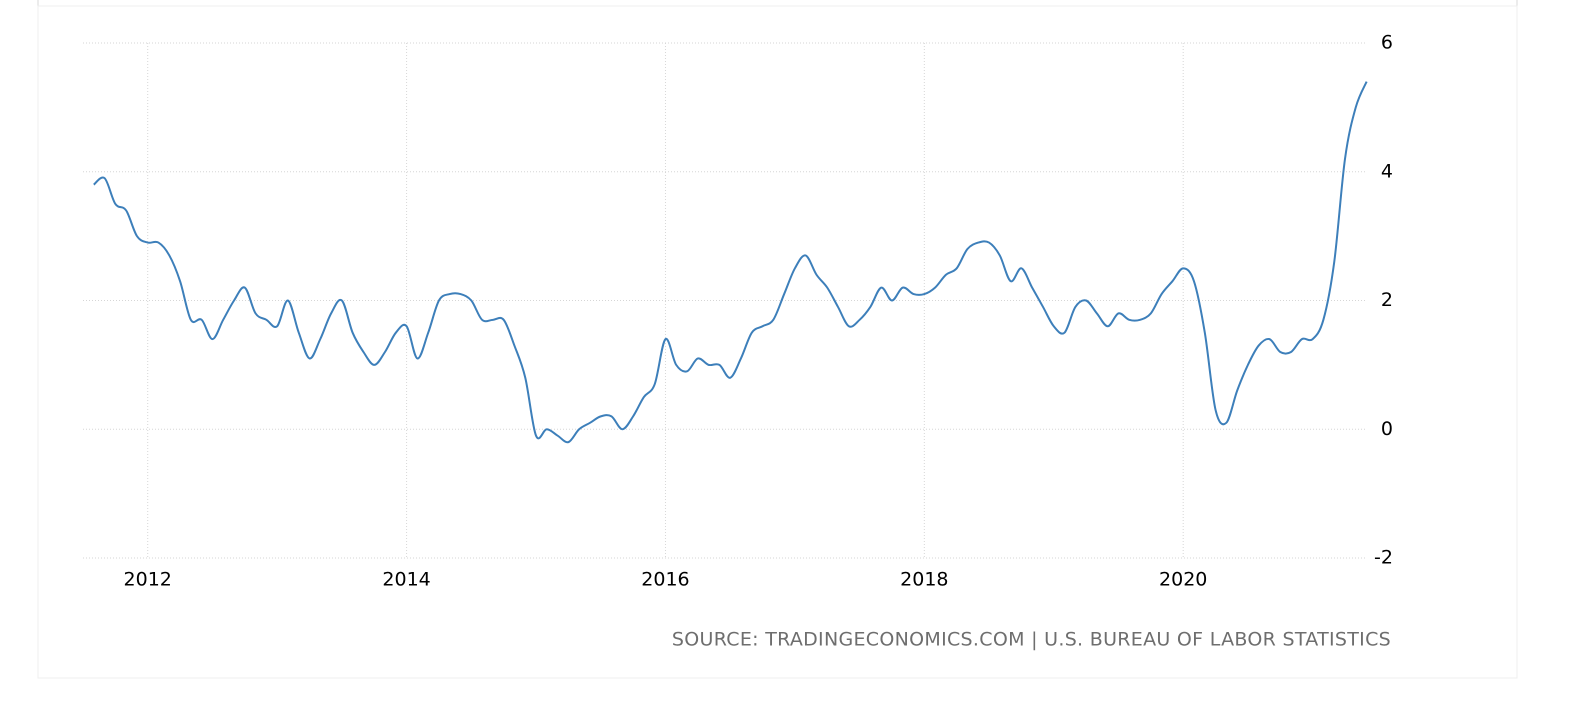 The width and height of the screenshot is (1588, 702). Describe the element at coordinates (665, 580) in the screenshot. I see `x-tick-label: 2016` at that location.